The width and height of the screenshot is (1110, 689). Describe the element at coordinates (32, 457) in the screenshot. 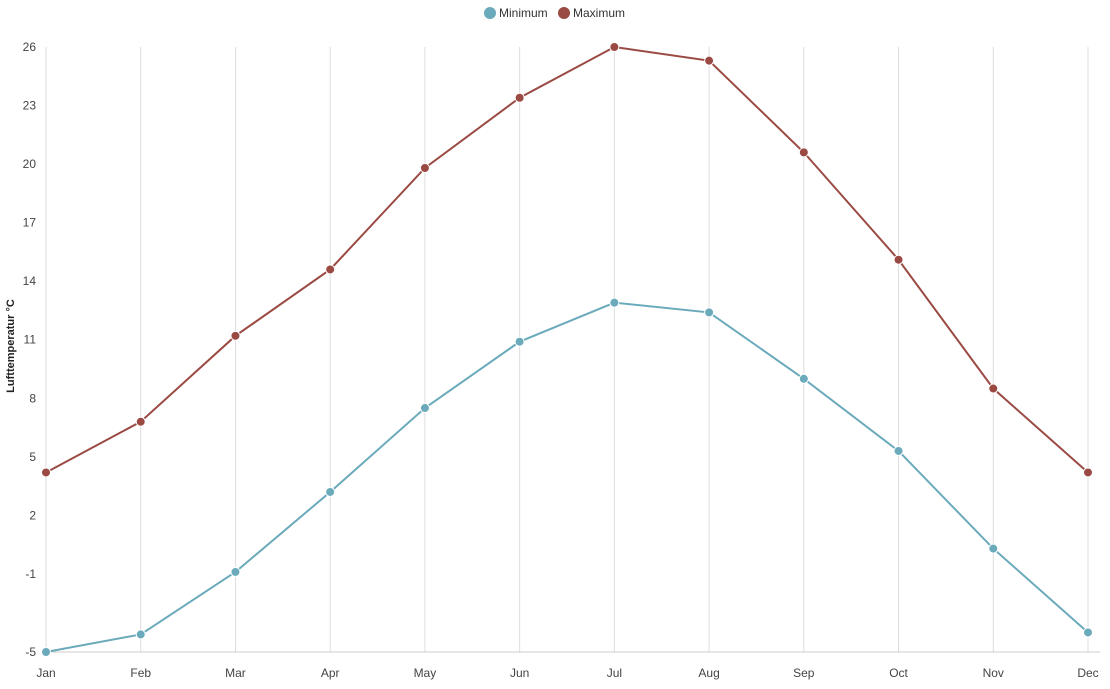

I see `y-tick-label: 5` at that location.